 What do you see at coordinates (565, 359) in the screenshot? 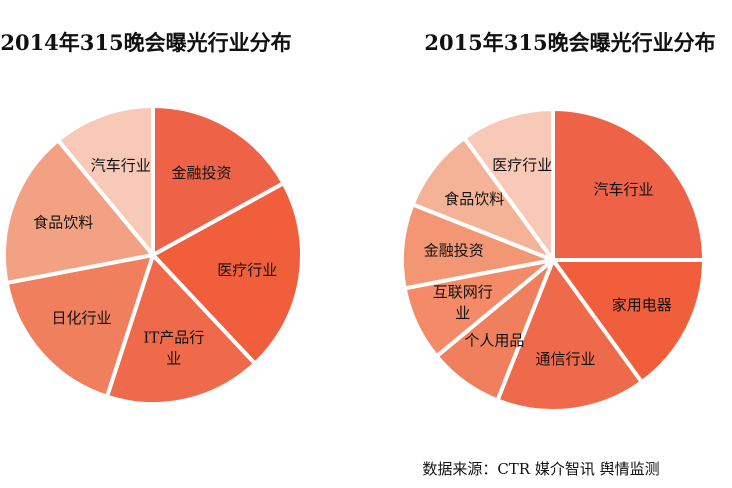
I see `slice-label: 通信行业` at bounding box center [565, 359].